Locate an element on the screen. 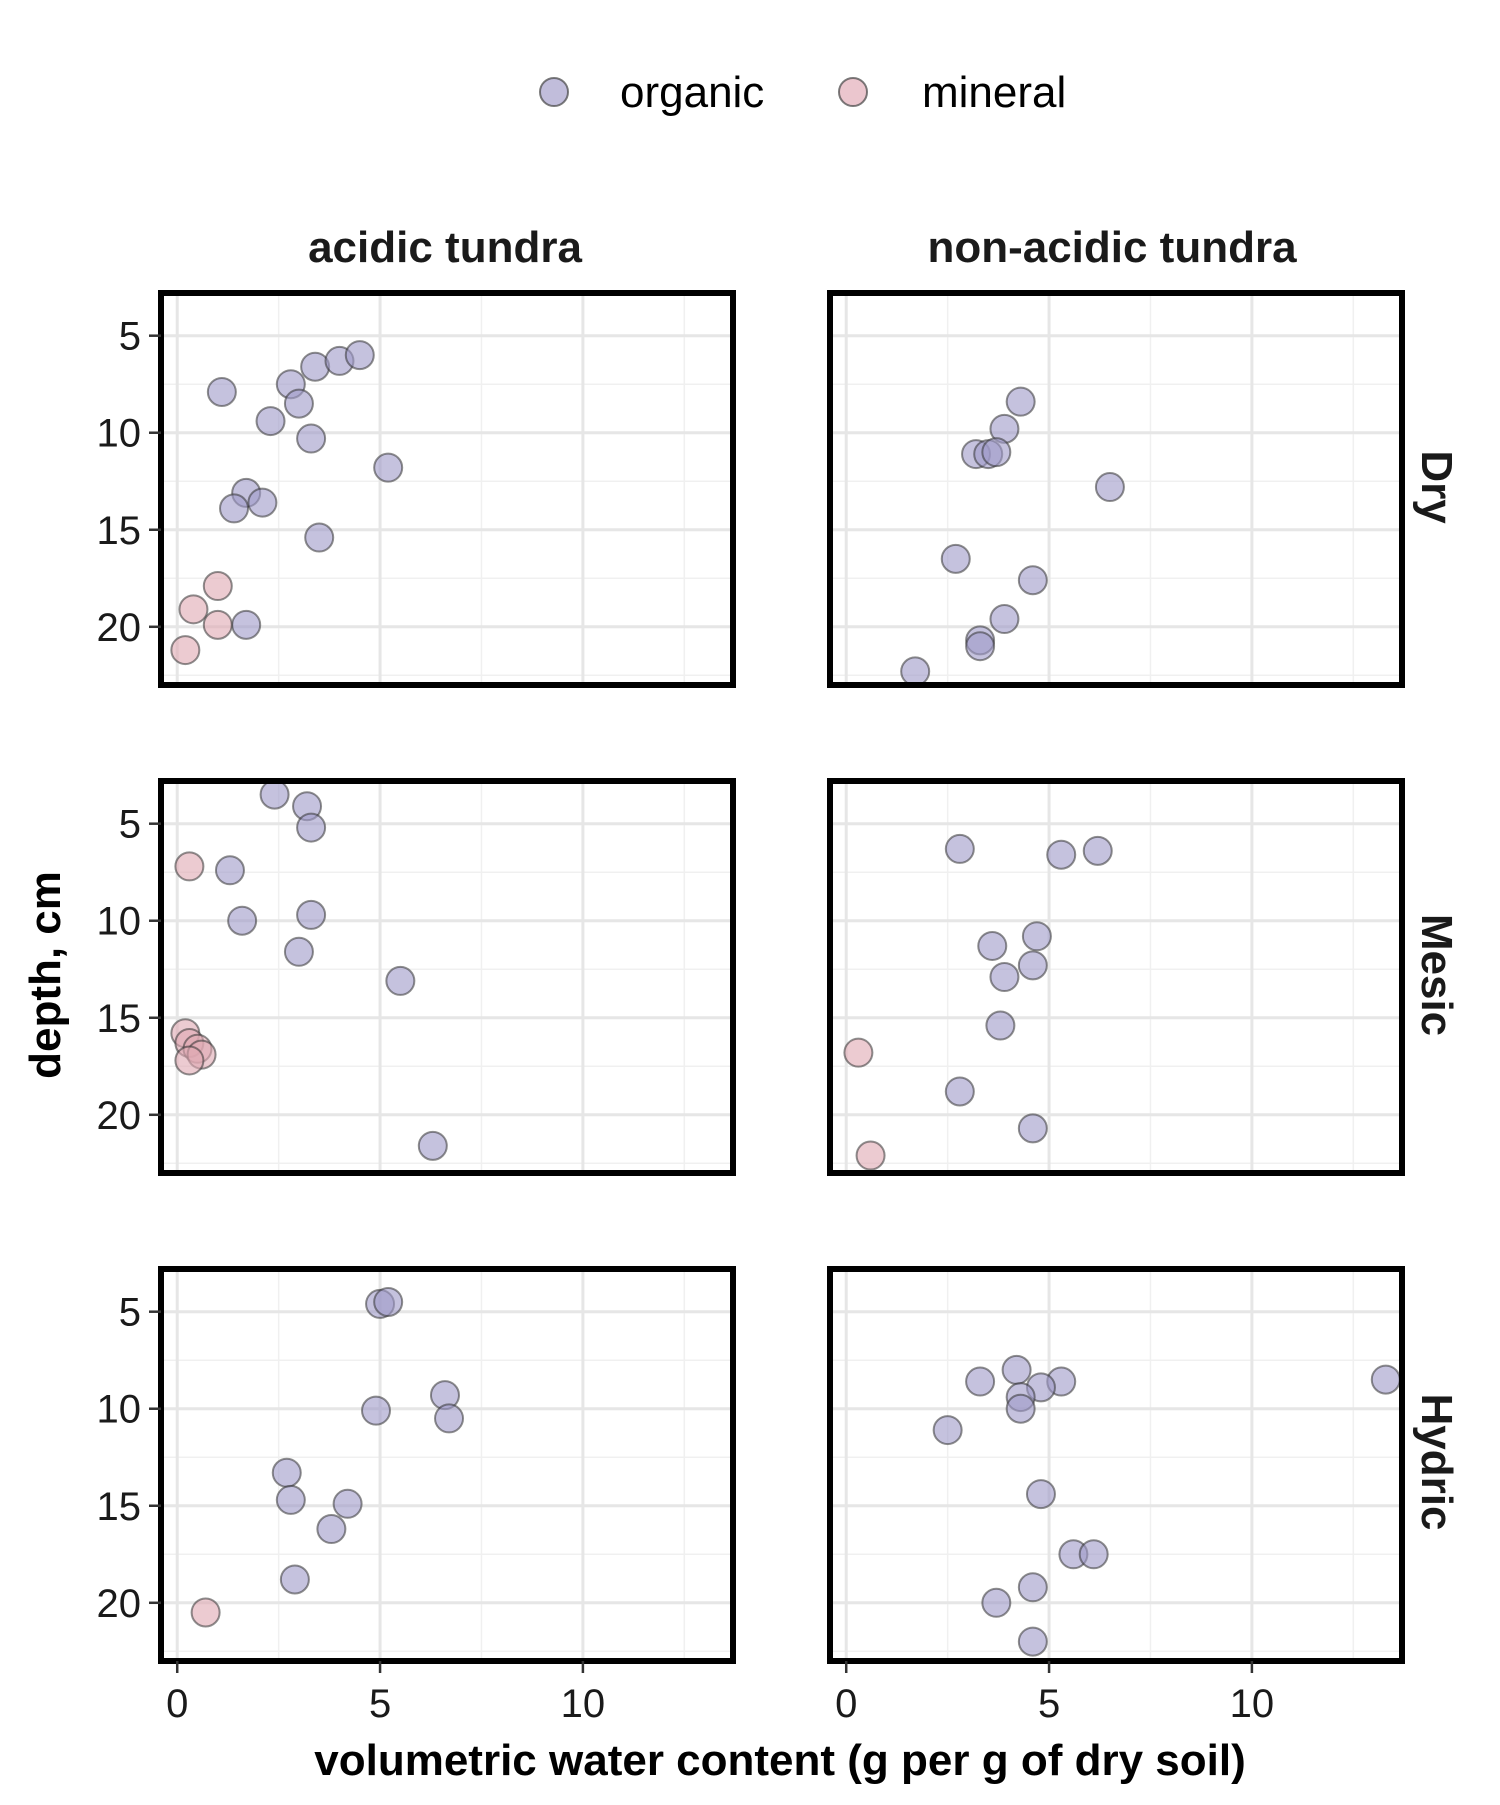 Image resolution: width=1500 pixels, height=1805 pixels. legend-label-mineral: mineral is located at coordinates (994, 92).